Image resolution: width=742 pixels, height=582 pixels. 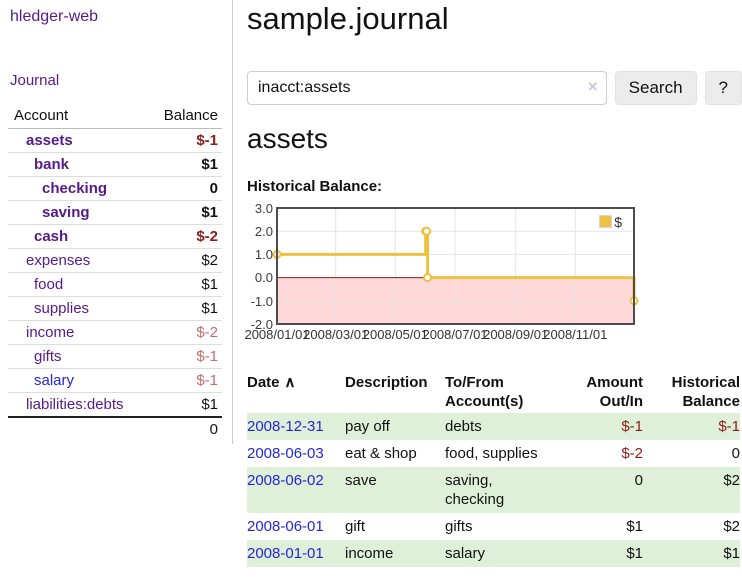 What do you see at coordinates (185, 188) in the screenshot?
I see `account-balance: 0` at bounding box center [185, 188].